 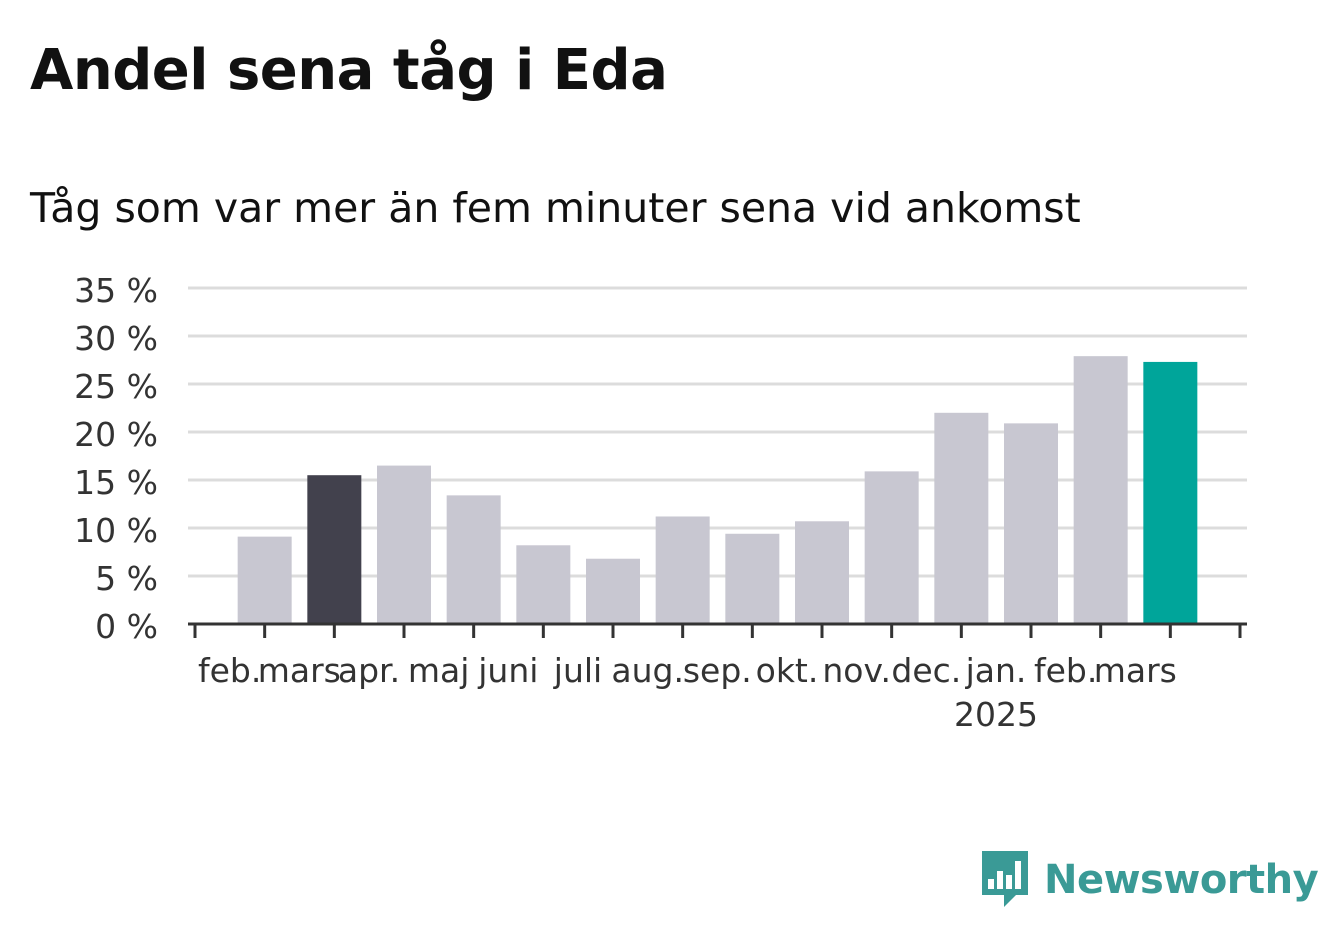 What do you see at coordinates (856, 670) in the screenshot?
I see `x-tick-label: nov.` at bounding box center [856, 670].